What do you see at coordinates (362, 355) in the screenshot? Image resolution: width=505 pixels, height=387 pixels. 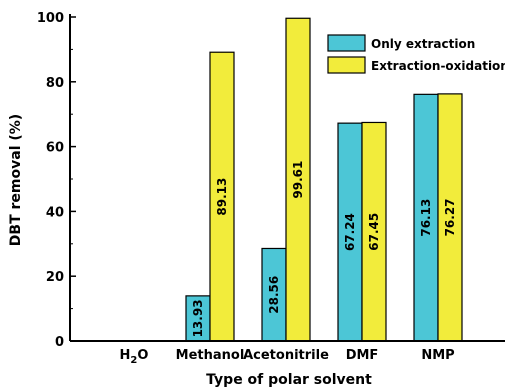 I see `x-tick-label: DMF` at bounding box center [362, 355].